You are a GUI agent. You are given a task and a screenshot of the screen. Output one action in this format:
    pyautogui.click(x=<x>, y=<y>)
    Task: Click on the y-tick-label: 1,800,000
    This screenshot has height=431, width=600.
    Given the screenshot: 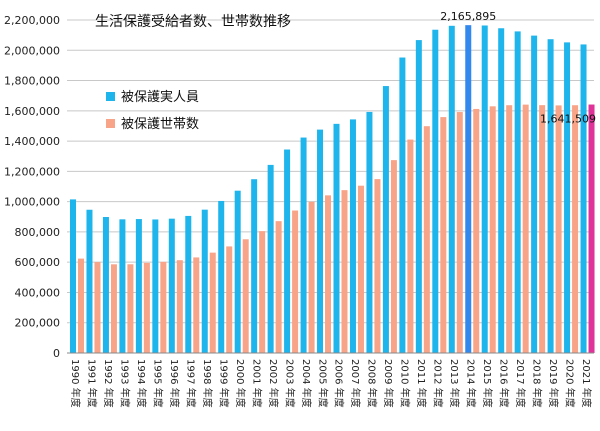 What is the action you would take?
    pyautogui.click(x=32, y=81)
    